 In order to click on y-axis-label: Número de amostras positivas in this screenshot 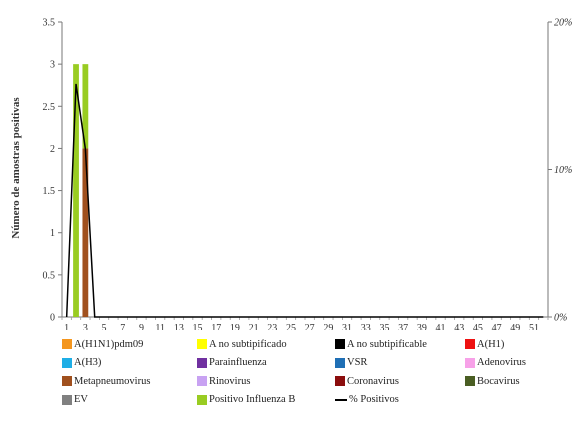, I will do `click(16, 168)`.